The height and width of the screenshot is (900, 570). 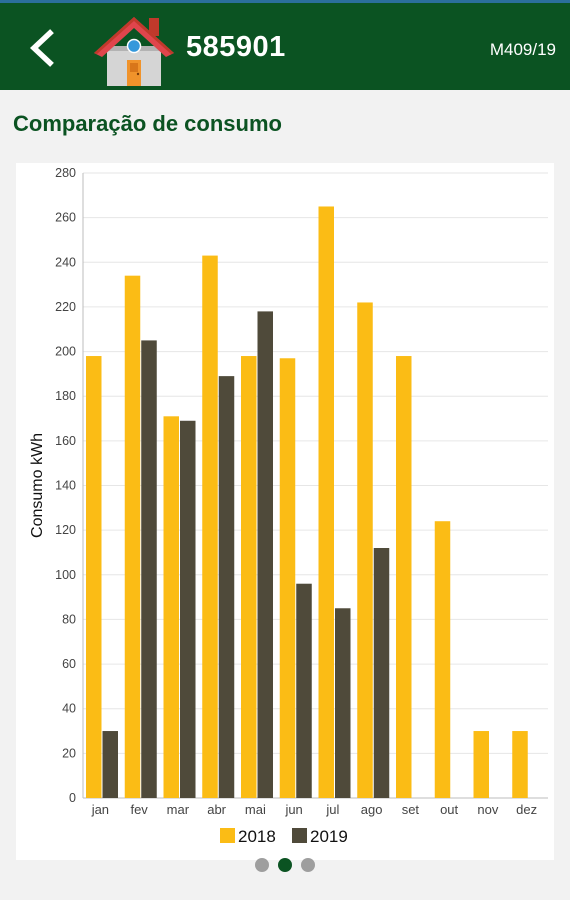 What do you see at coordinates (210, 526) in the screenshot?
I see `bar-2018-abr` at bounding box center [210, 526].